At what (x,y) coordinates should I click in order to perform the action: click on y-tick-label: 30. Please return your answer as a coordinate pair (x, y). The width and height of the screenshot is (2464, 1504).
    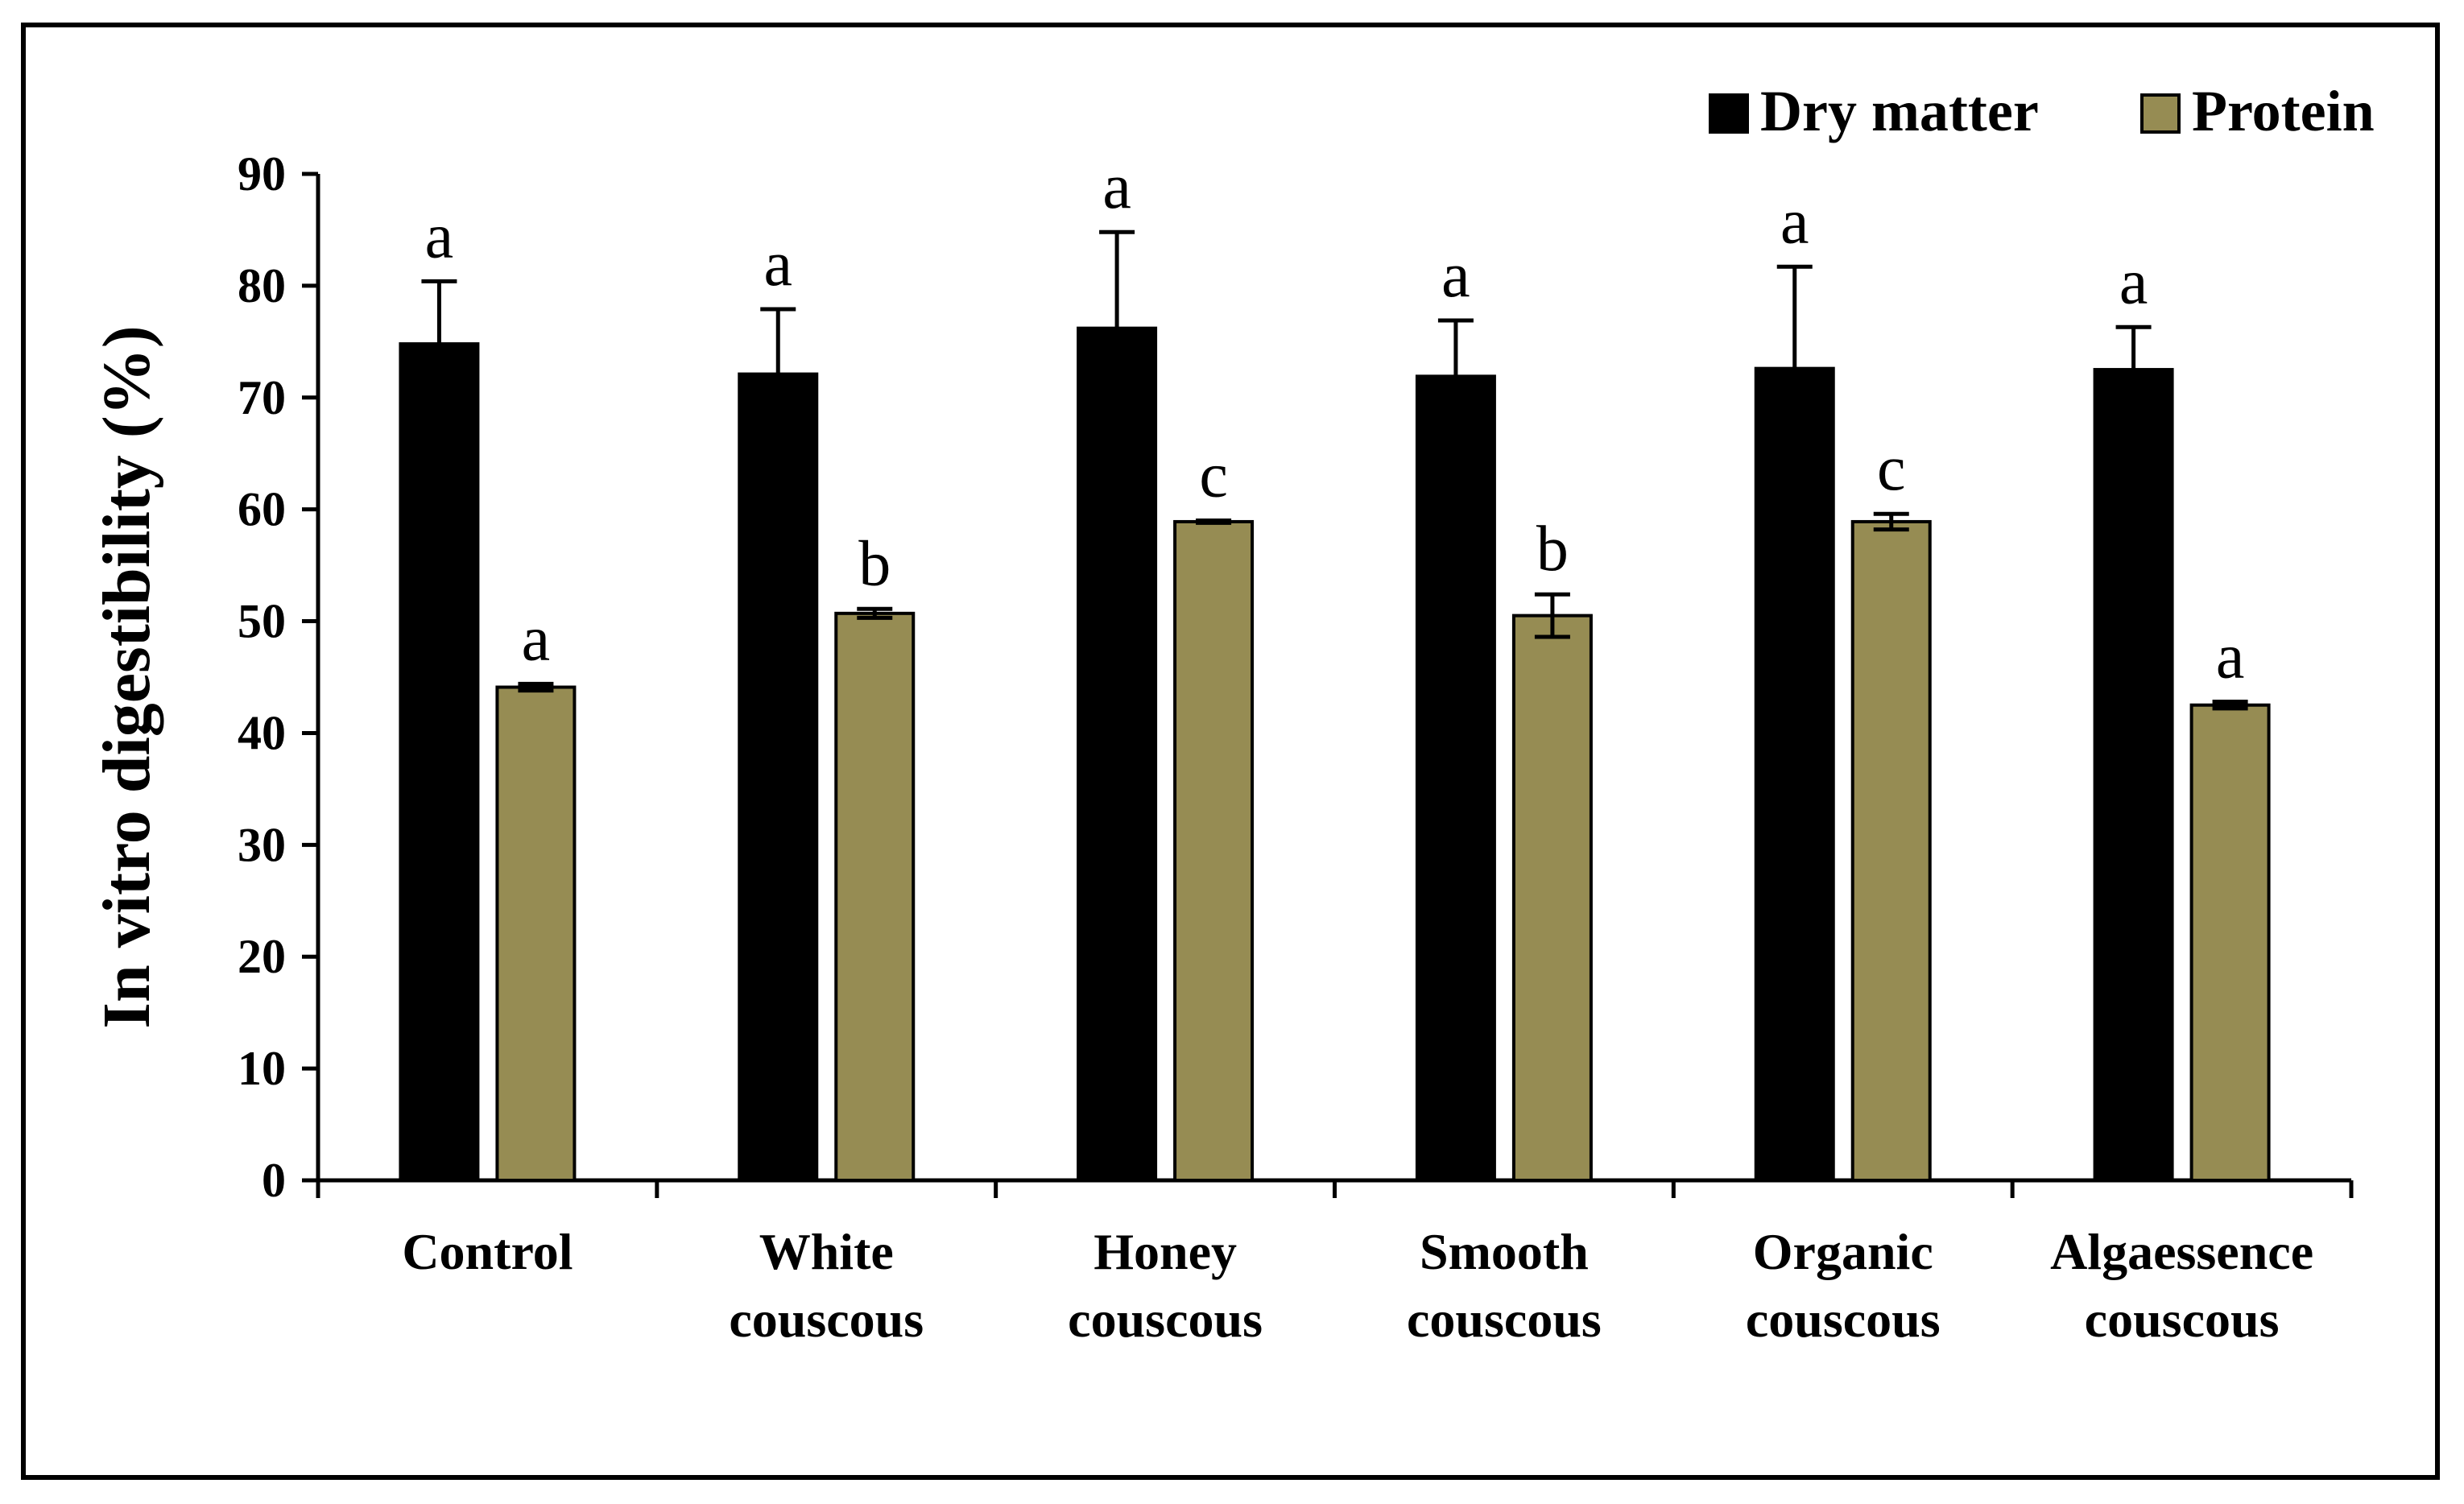
    Looking at the image, I should click on (262, 844).